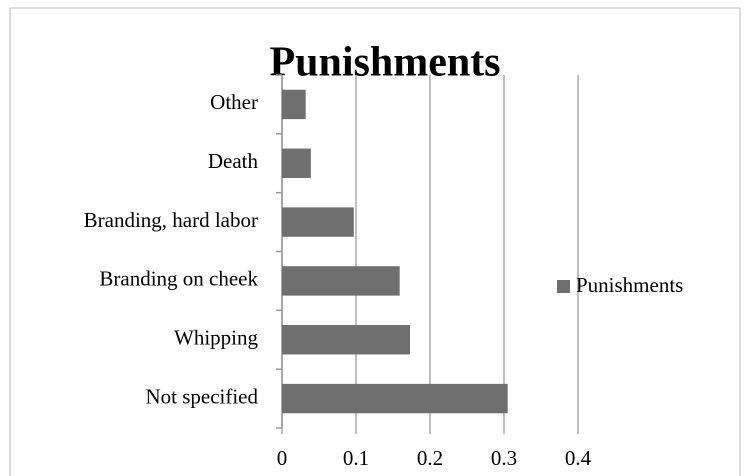 Image resolution: width=744 pixels, height=476 pixels. What do you see at coordinates (216, 338) in the screenshot?
I see `y-tick-label: Whipping` at bounding box center [216, 338].